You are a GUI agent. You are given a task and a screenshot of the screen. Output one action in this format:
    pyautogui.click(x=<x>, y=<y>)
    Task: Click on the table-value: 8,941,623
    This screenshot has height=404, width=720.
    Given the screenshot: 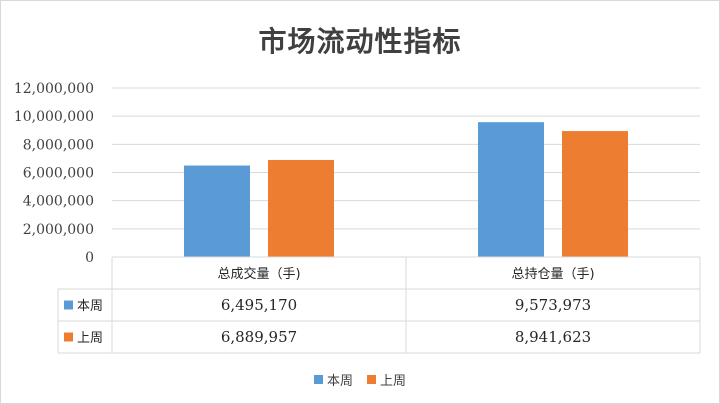 What is the action you would take?
    pyautogui.click(x=553, y=337)
    